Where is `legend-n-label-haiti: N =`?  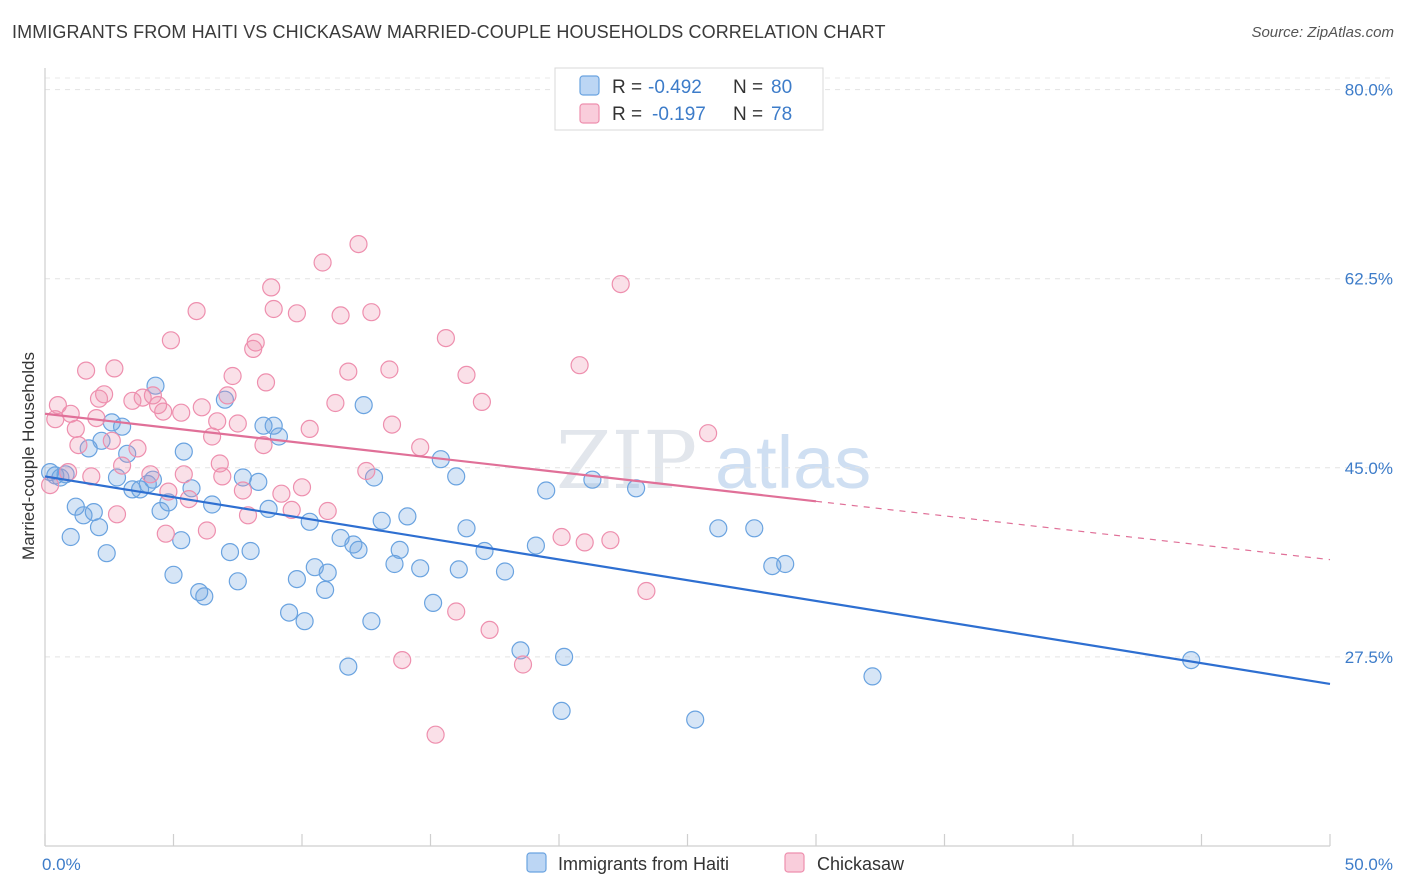 legend-n-label-haiti: N = is located at coordinates (748, 87).